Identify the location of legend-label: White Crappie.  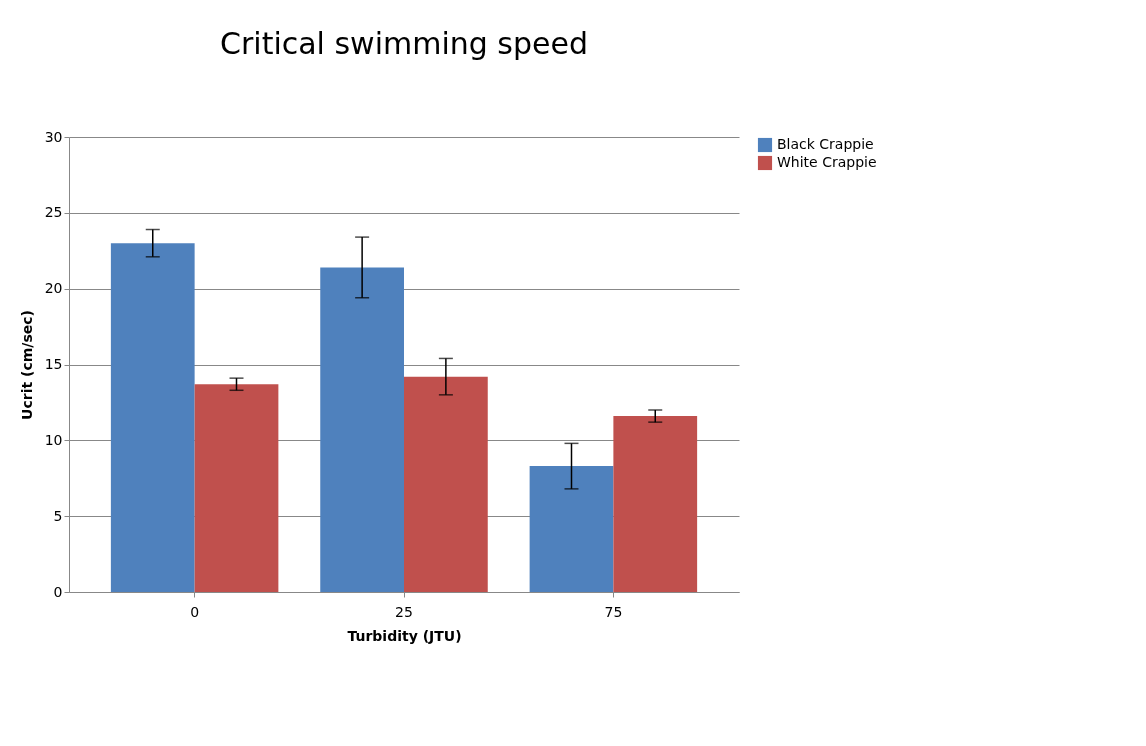
(827, 162).